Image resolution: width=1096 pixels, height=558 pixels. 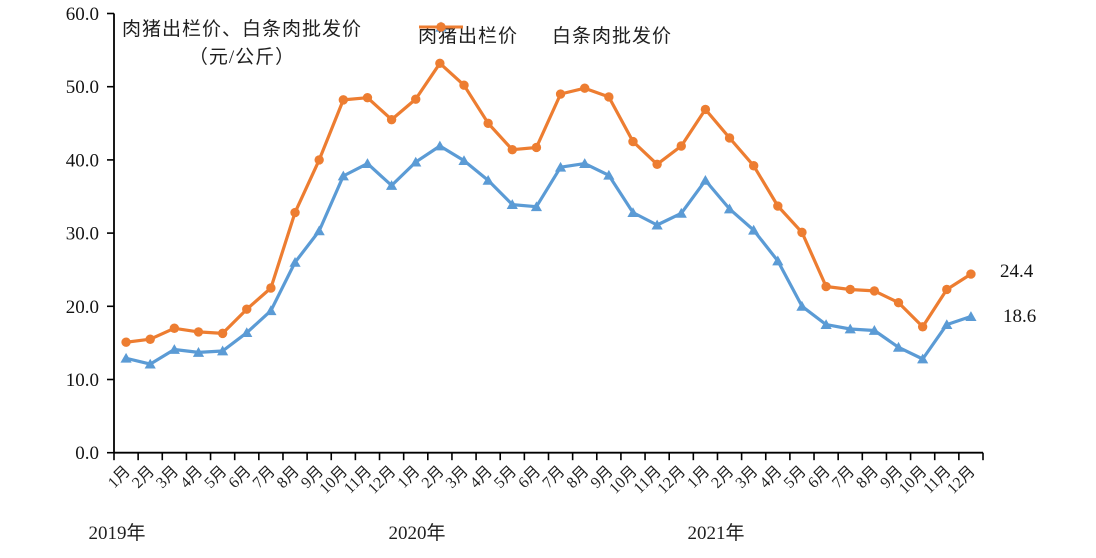 What do you see at coordinates (82, 307) in the screenshot?
I see `y-axis-tick-label: 20.0` at bounding box center [82, 307].